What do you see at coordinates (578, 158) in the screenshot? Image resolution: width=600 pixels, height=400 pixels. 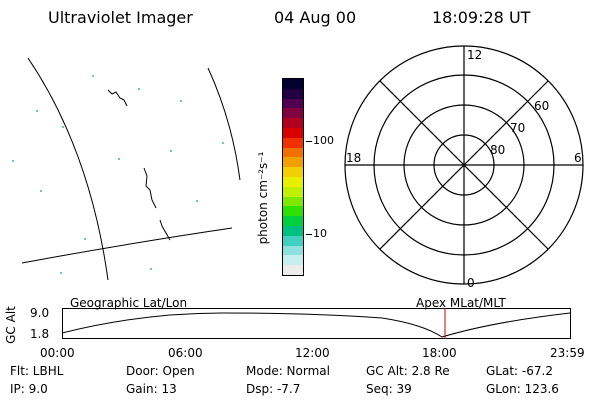 I see `polar-label-right: 6` at bounding box center [578, 158].